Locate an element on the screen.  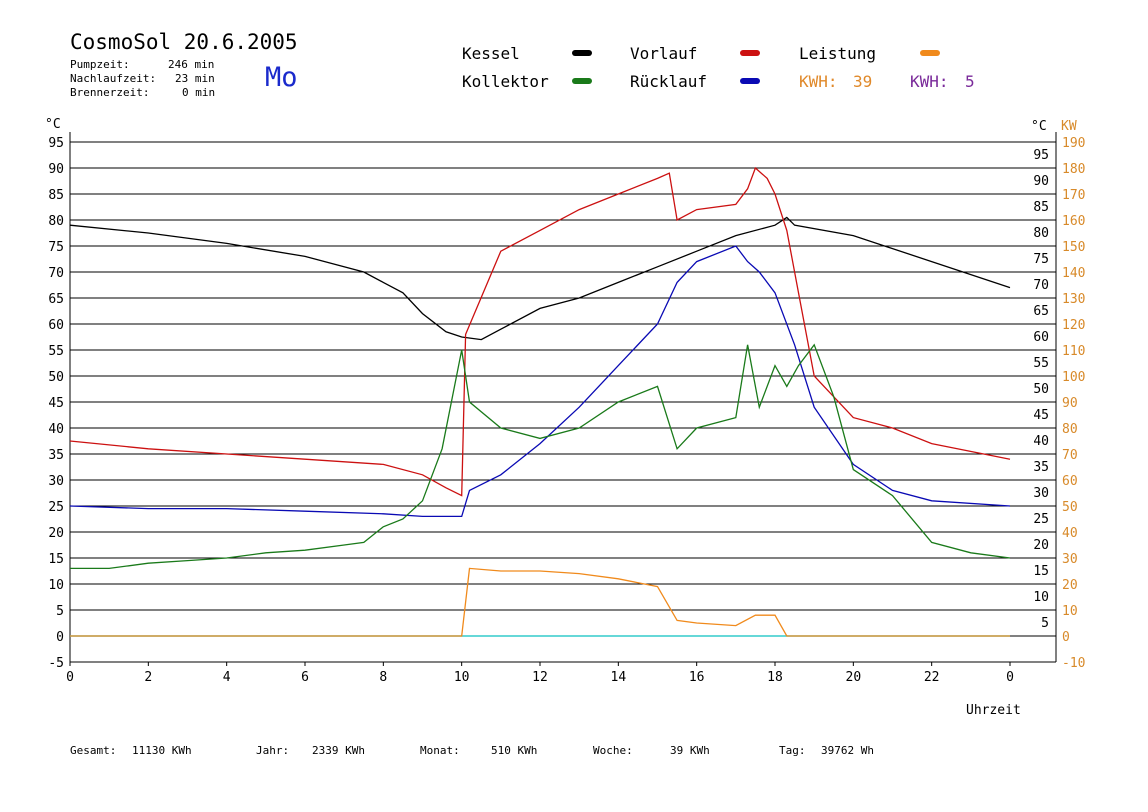
y-tick-right-kw-170: 170 is located at coordinates (1073, 195).